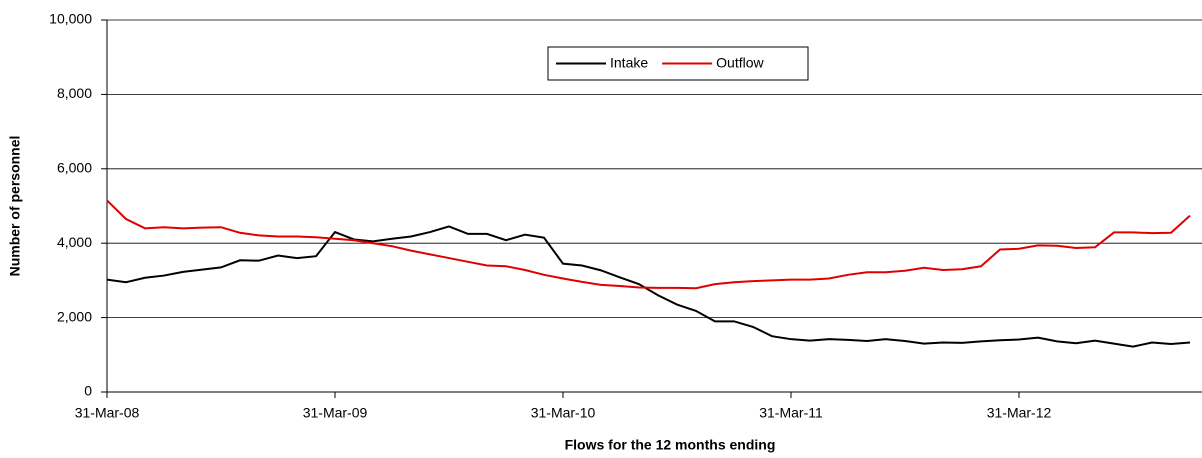  Describe the element at coordinates (563, 413) in the screenshot. I see `x-tick-label: 31-Mar-10` at that location.